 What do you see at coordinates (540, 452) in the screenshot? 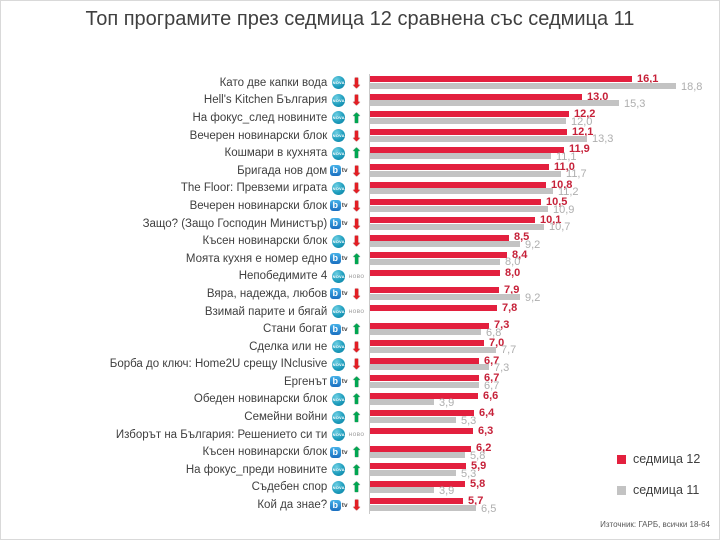
I see `bar-group: 6,2 5,8` at bounding box center [540, 452].